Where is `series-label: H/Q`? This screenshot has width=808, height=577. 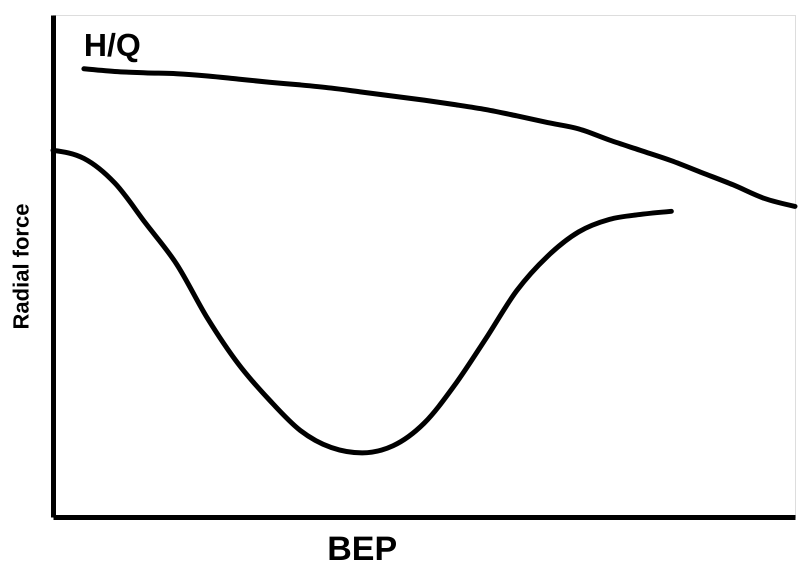 series-label: H/Q is located at coordinates (112, 44).